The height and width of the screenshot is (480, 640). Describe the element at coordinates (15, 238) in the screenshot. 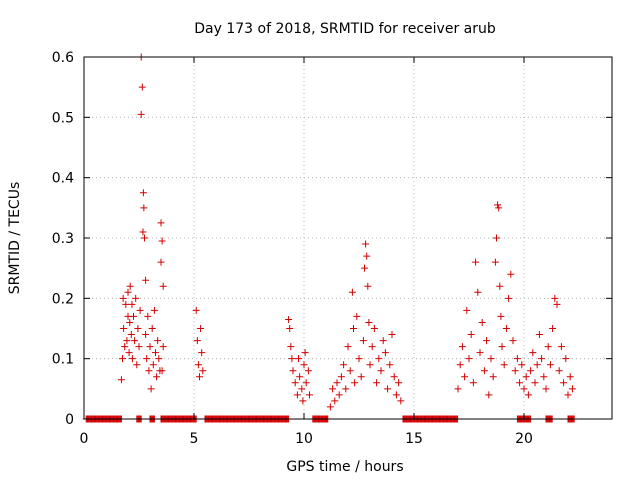

I see `y-axis-label: SRMTID / TECUs` at that location.